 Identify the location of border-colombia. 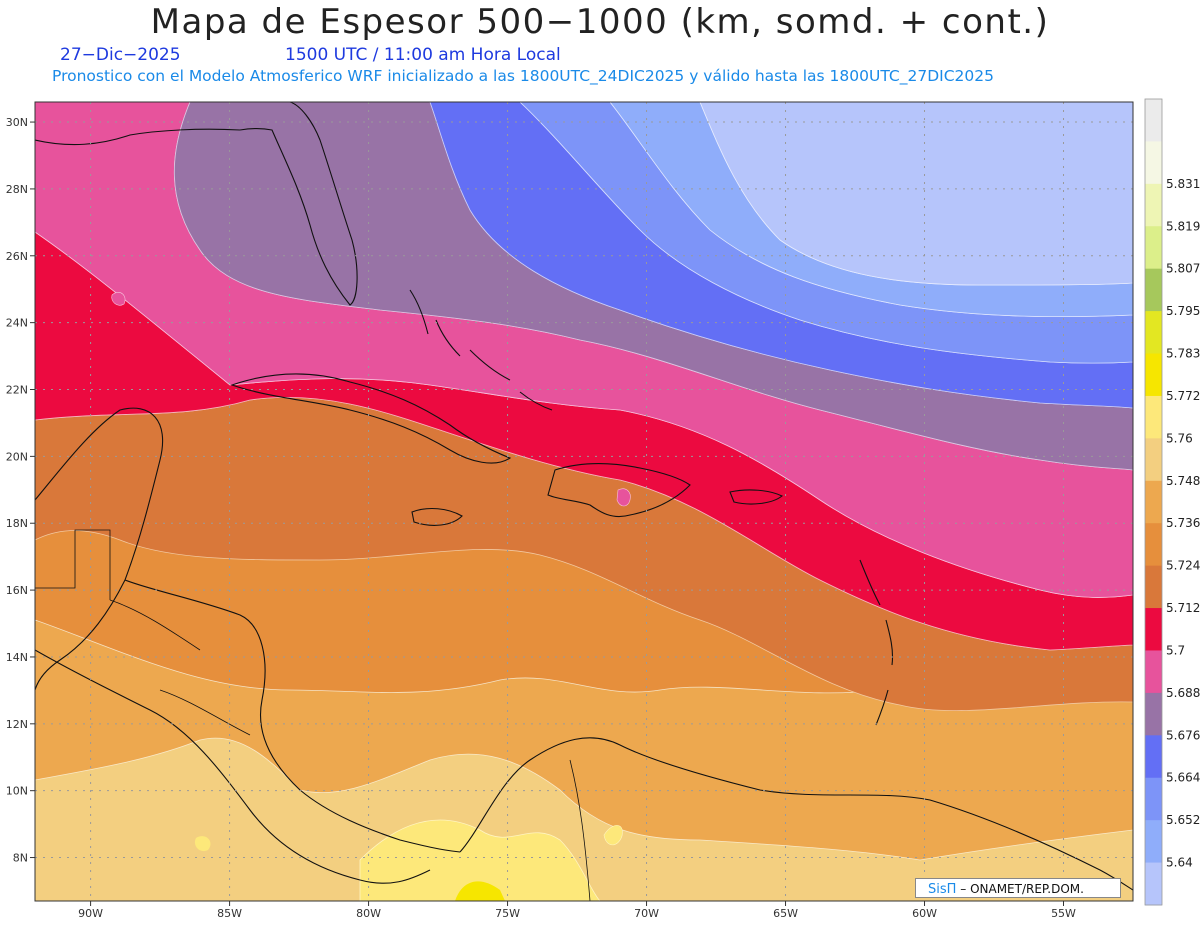
(580, 830).